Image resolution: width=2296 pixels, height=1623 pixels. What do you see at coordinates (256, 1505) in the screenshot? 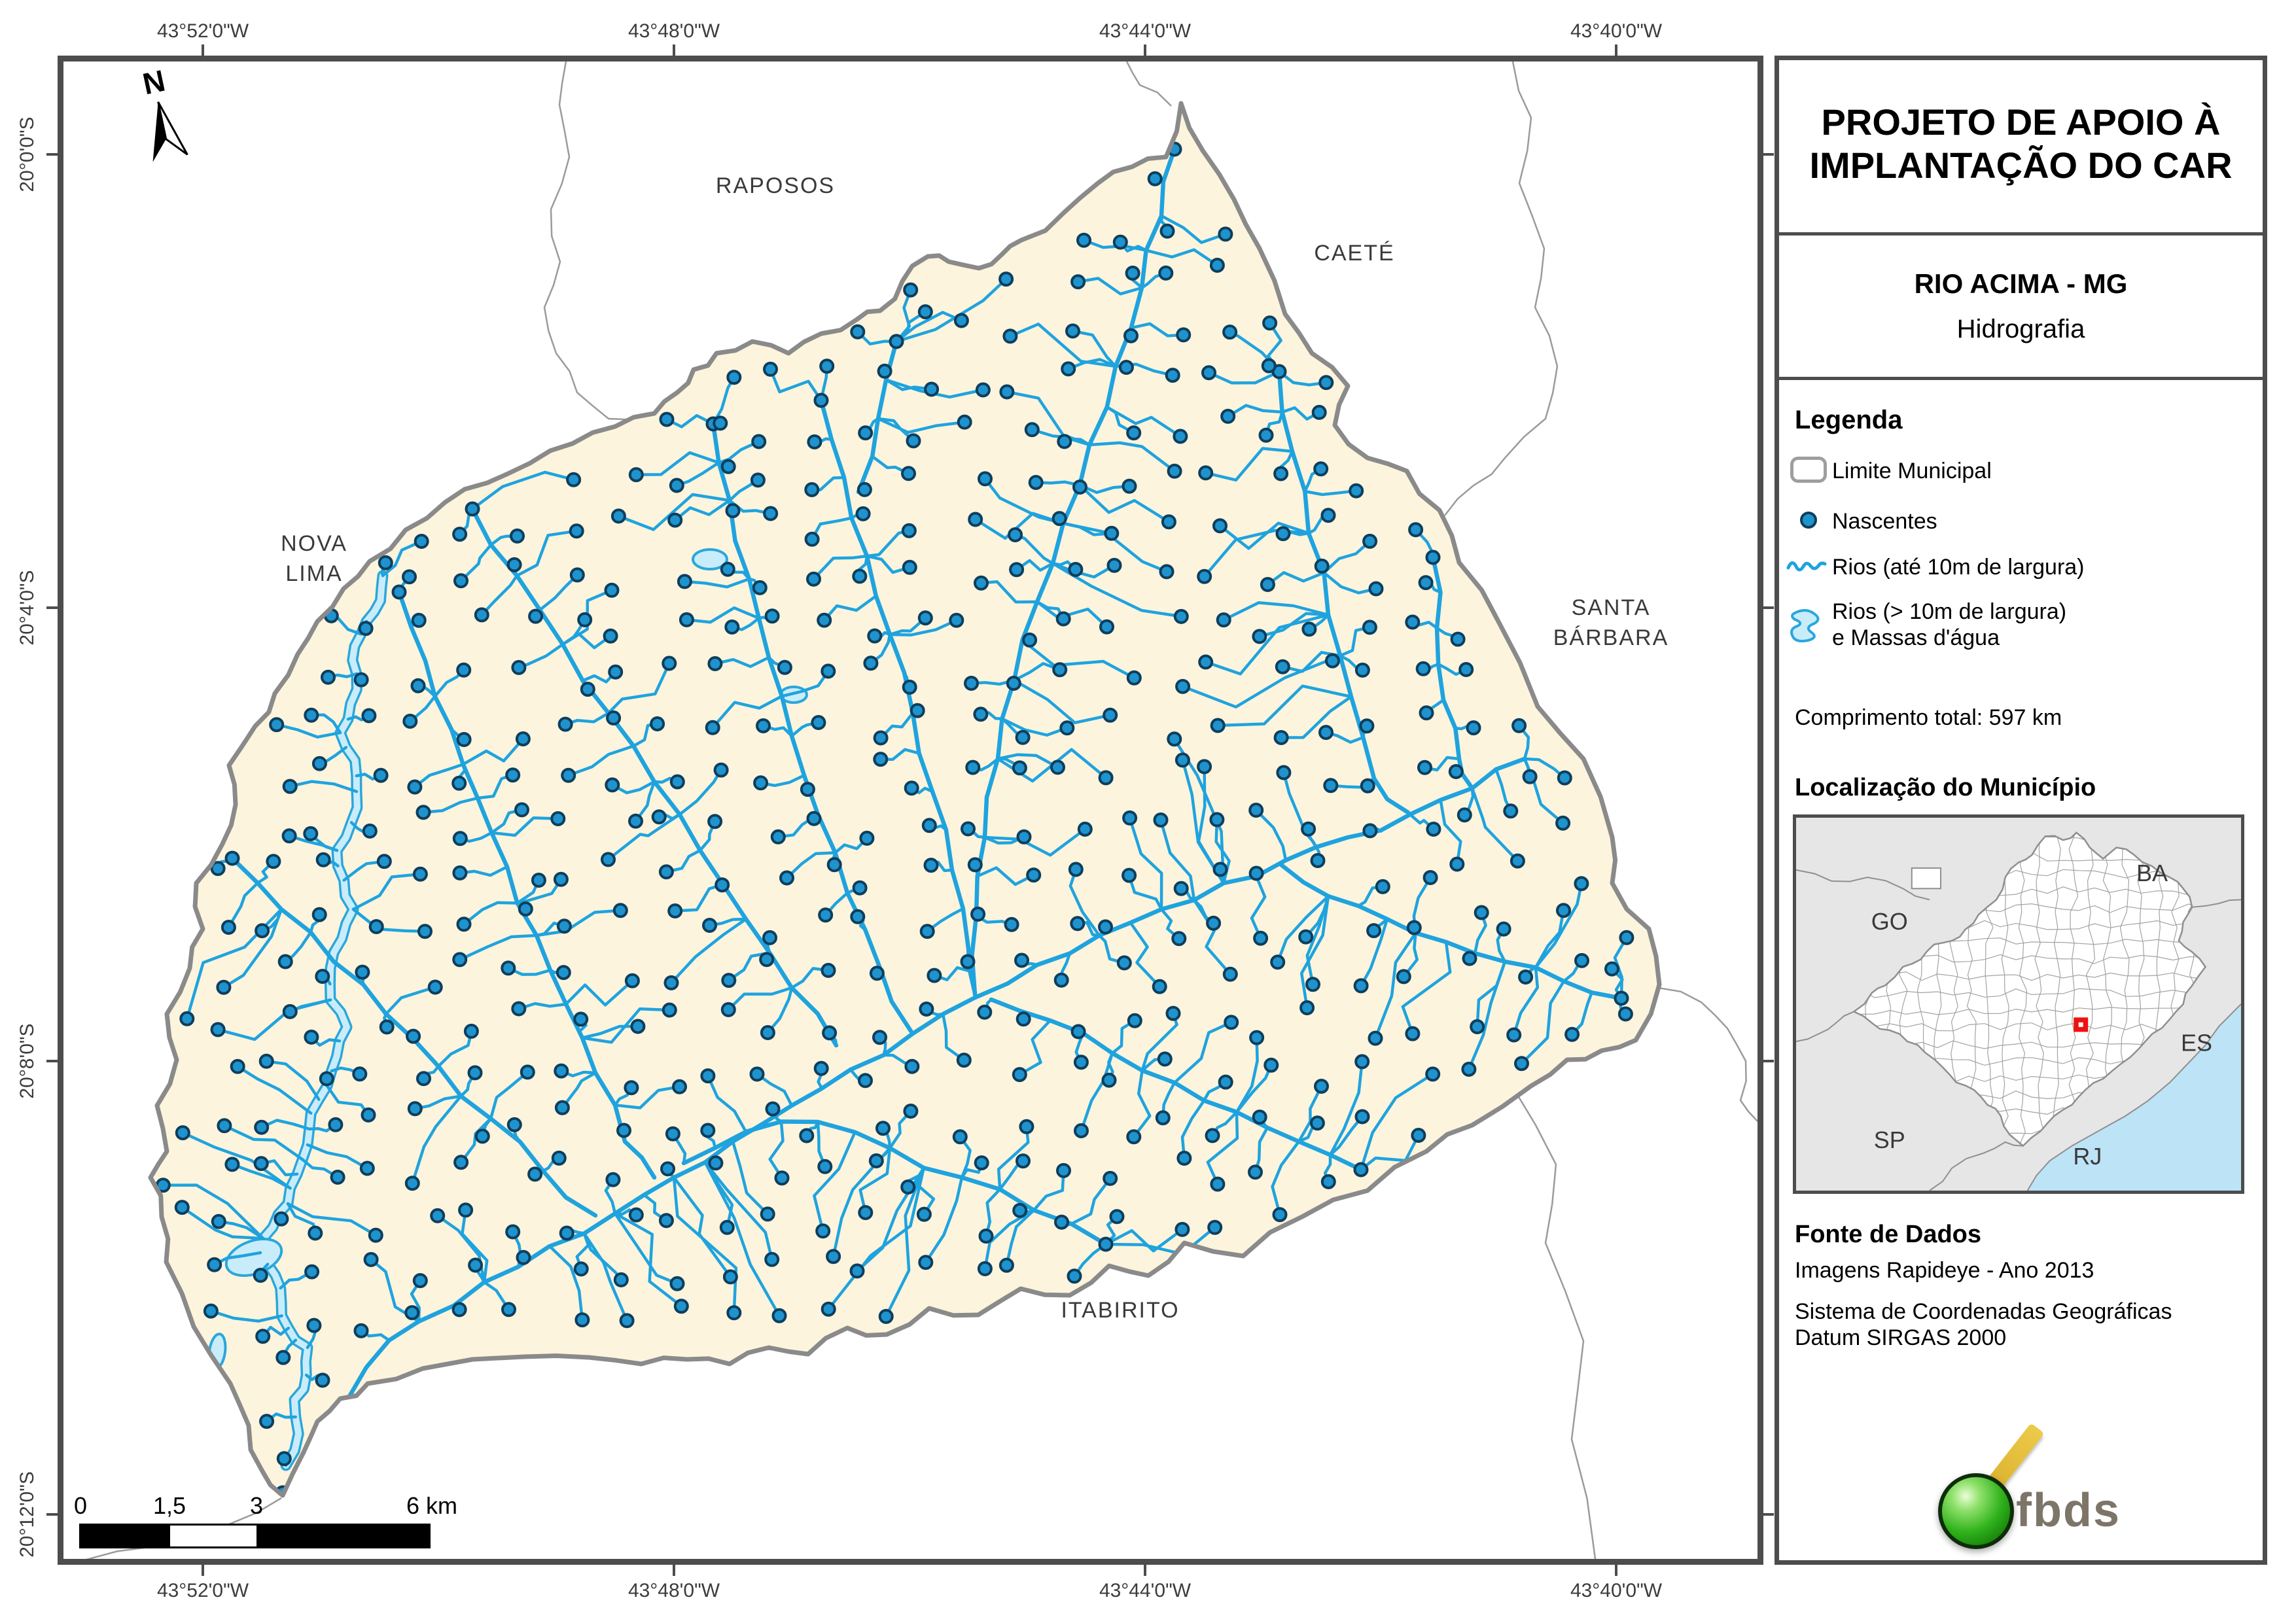
I see `scale-mark: 3` at bounding box center [256, 1505].